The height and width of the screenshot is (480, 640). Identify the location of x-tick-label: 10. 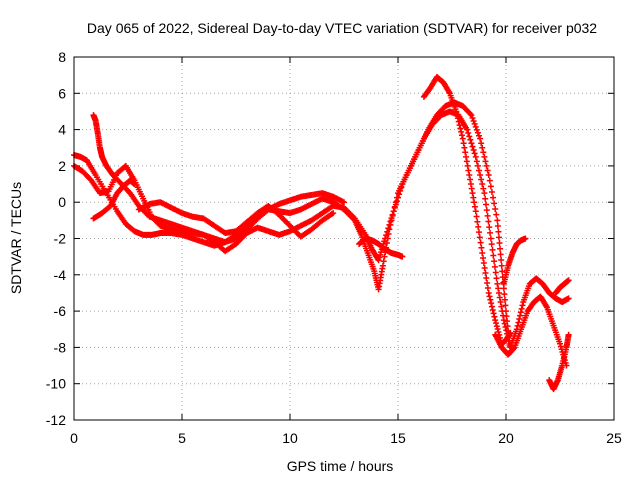
(290, 438).